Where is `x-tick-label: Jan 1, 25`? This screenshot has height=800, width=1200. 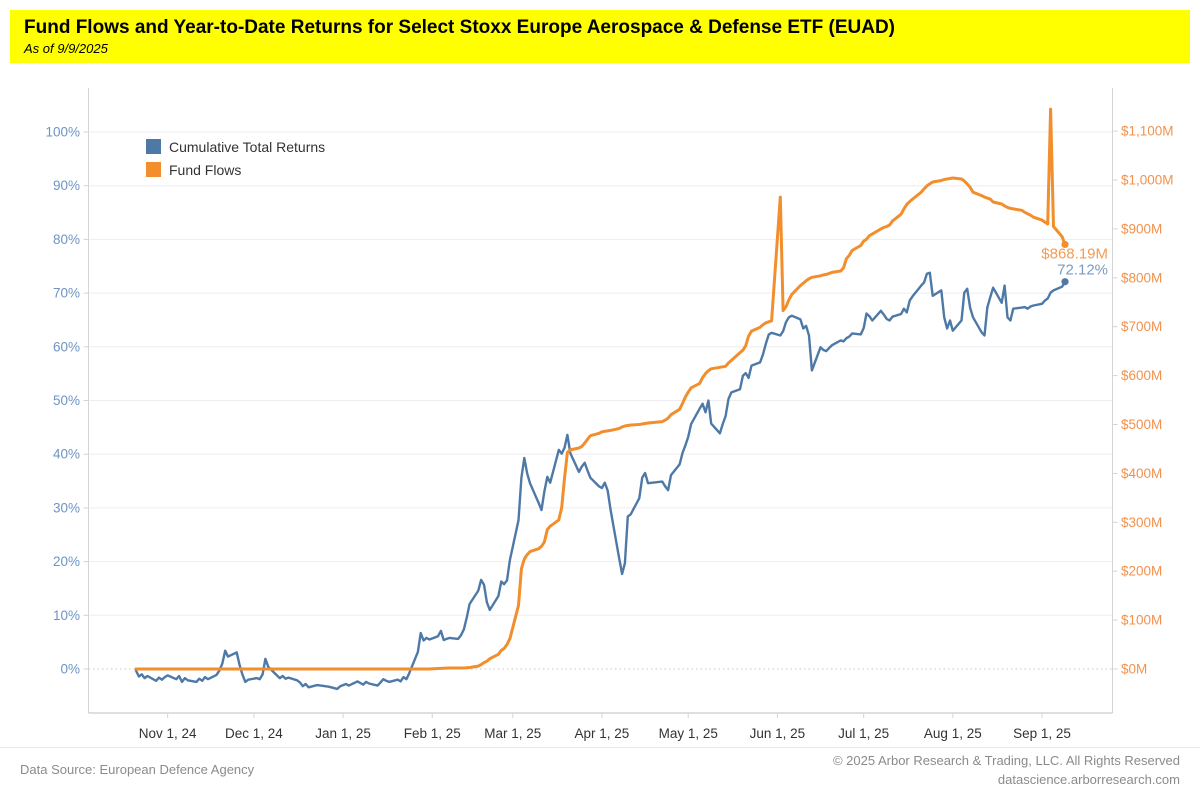 x-tick-label: Jan 1, 25 is located at coordinates (343, 733).